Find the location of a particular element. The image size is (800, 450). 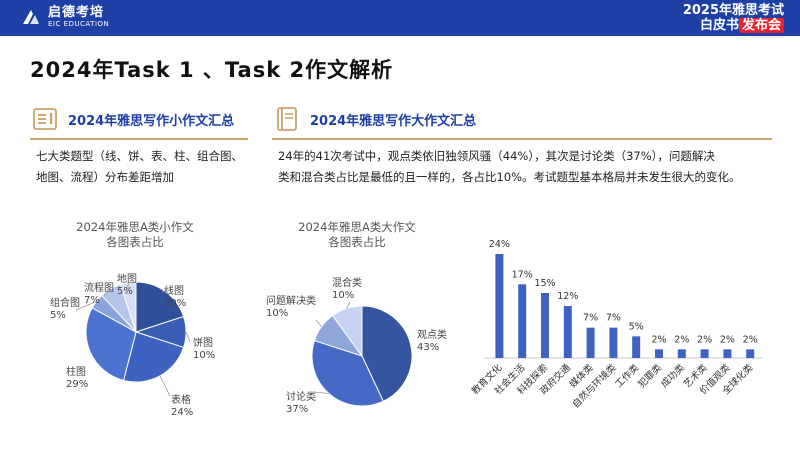

pie1-pct-5: 7% is located at coordinates (92, 300).